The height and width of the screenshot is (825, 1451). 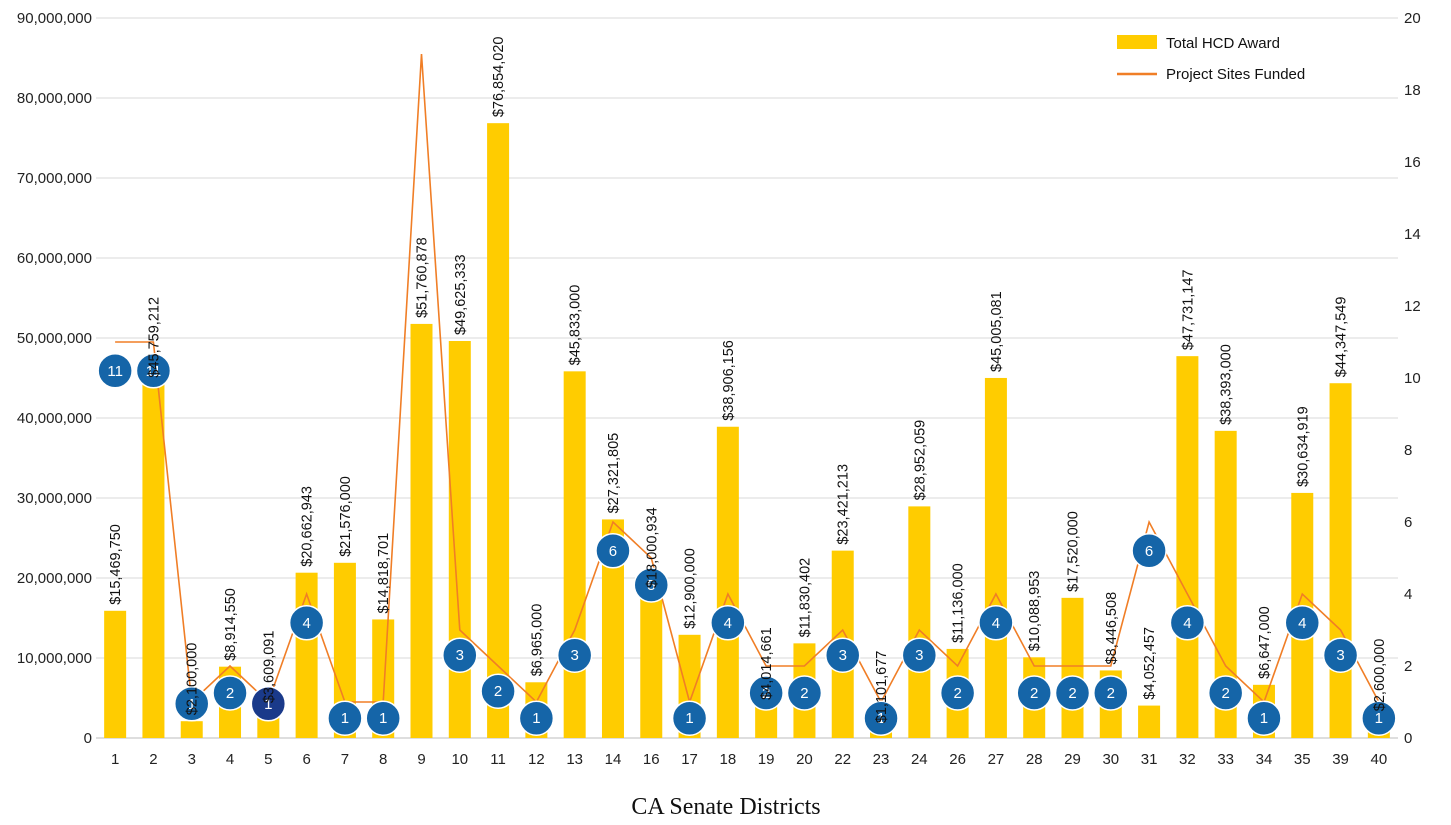 What do you see at coordinates (1187, 759) in the screenshot?
I see `x-tick-label: 32` at bounding box center [1187, 759].